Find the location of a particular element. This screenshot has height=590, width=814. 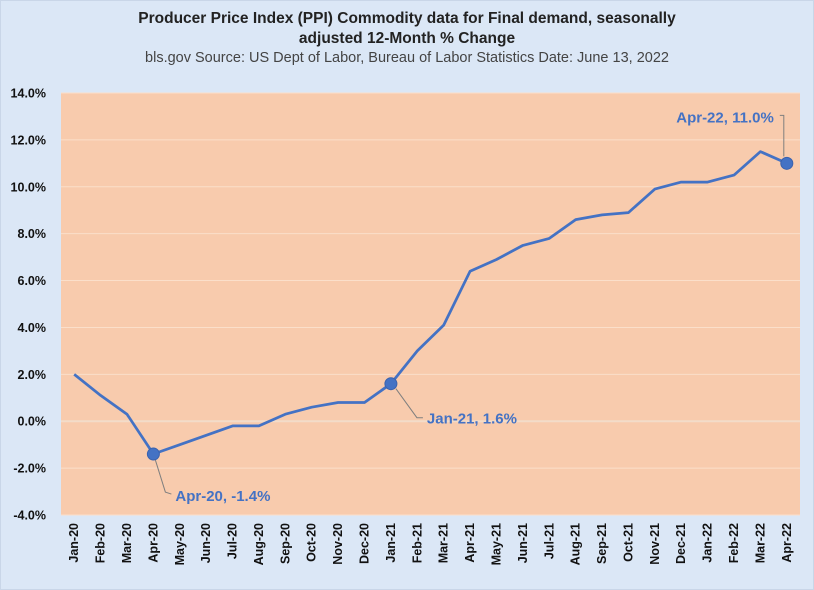

data-label: Apr-20, -1.4% is located at coordinates (222, 496).